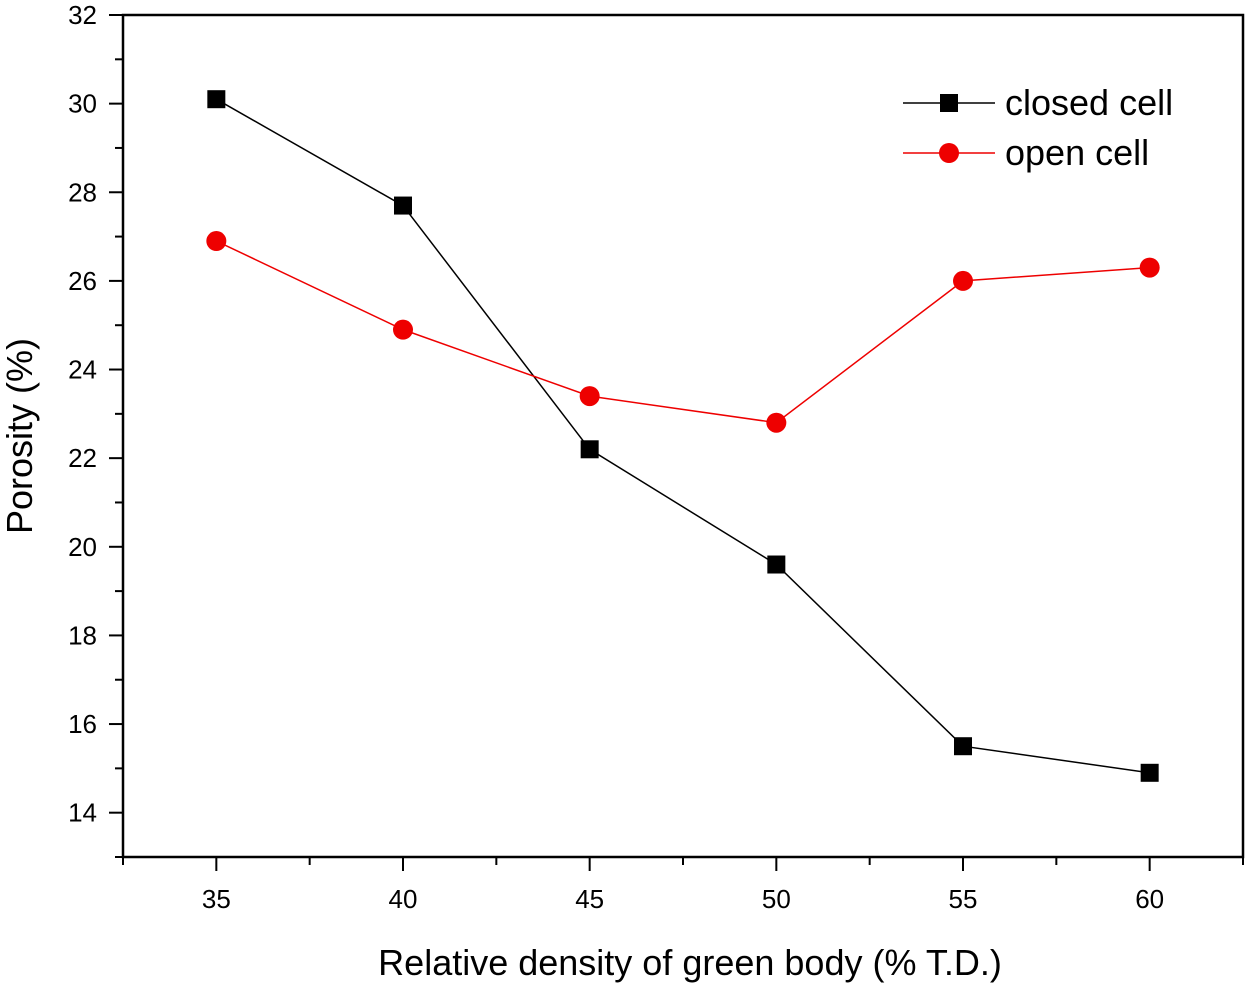 The width and height of the screenshot is (1260, 985). What do you see at coordinates (1089, 102) in the screenshot?
I see `legend-label: closed cell` at bounding box center [1089, 102].